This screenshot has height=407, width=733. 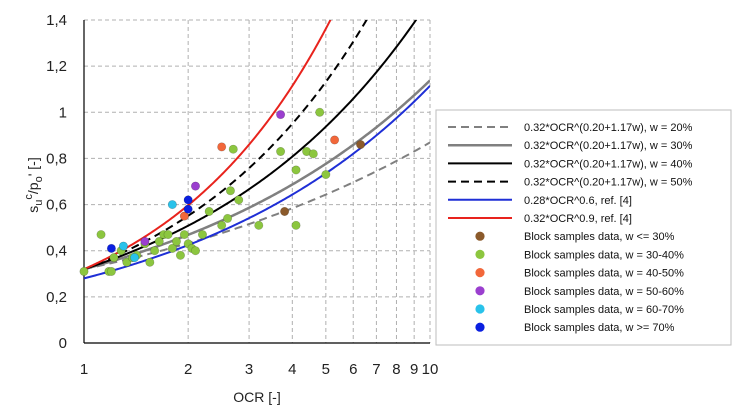 What do you see at coordinates (604, 274) in the screenshot?
I see `legend-label: Block samples data, w = 40-50%` at bounding box center [604, 274].